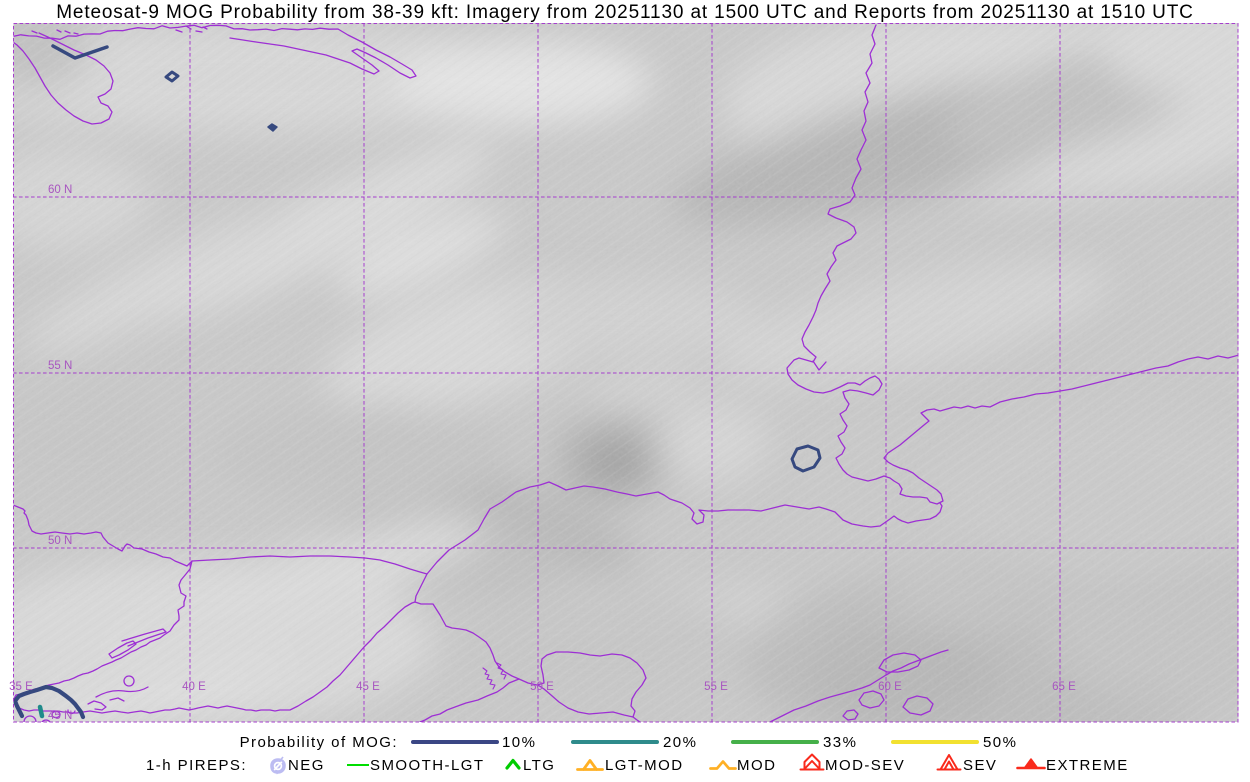 The width and height of the screenshot is (1250, 782). Describe the element at coordinates (21, 687) in the screenshot. I see `svg-text: 35 E` at that location.